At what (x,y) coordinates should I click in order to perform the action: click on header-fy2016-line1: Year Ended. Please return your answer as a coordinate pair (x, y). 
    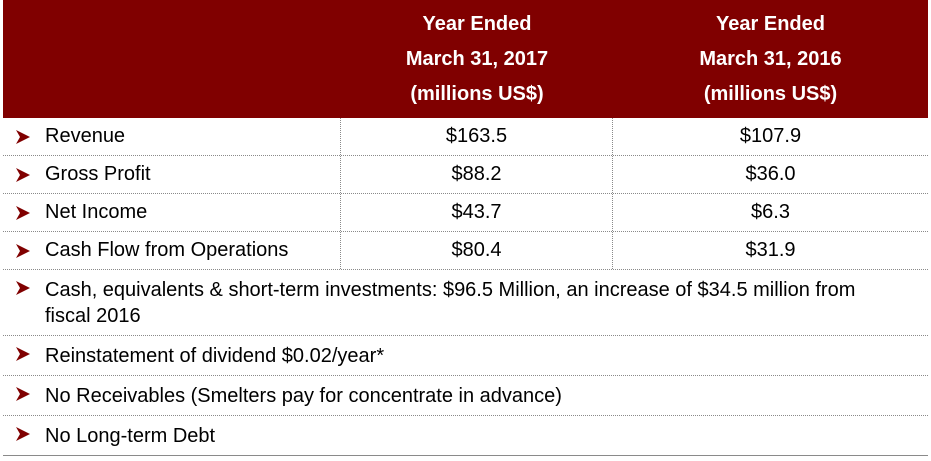
    Looking at the image, I should click on (770, 23).